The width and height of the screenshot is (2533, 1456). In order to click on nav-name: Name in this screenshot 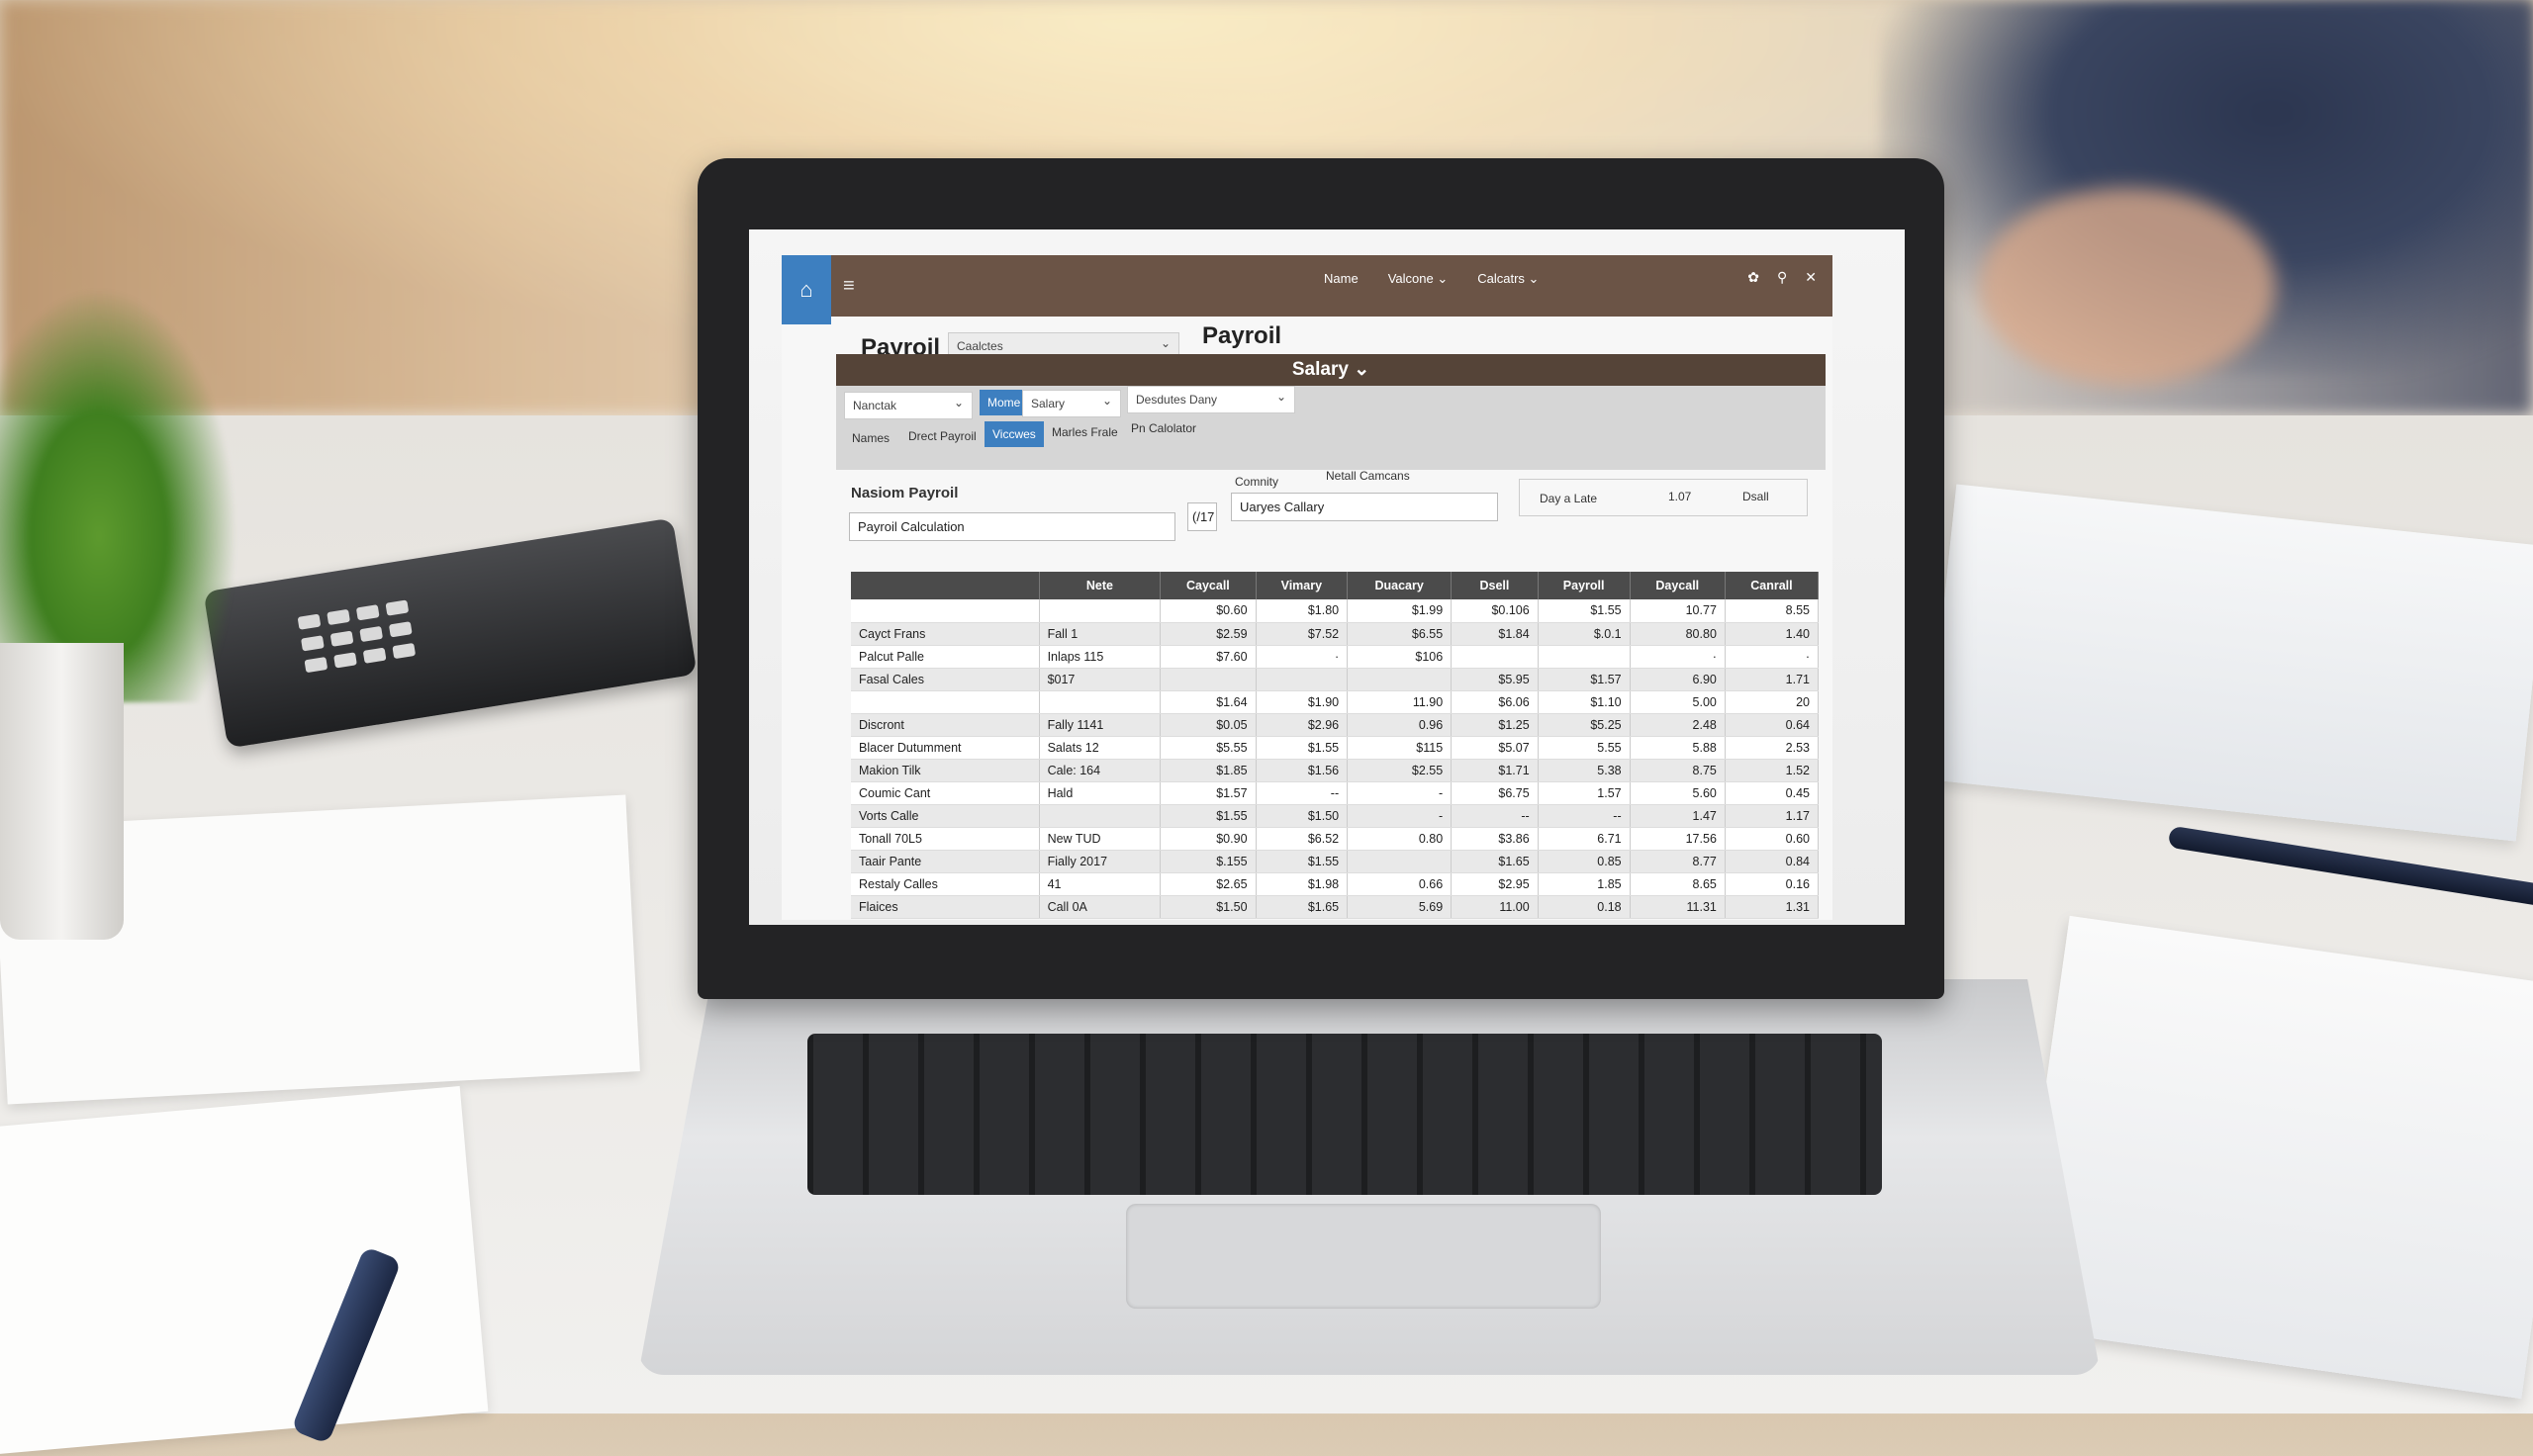, I will do `click(1341, 278)`.